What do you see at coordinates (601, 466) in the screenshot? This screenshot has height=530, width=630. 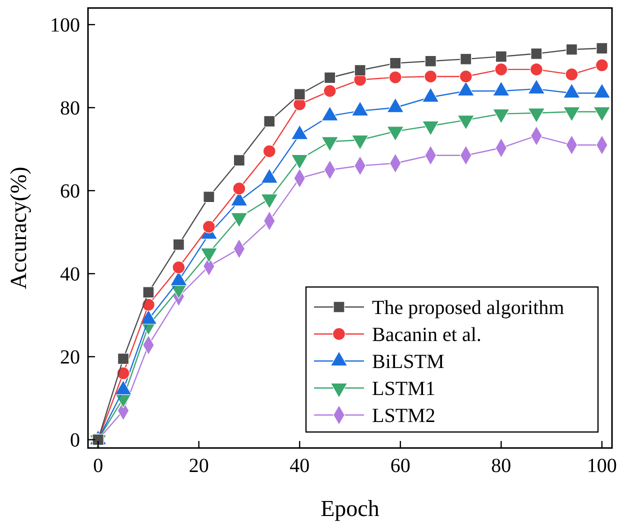 I see `x-tick-label: 100` at bounding box center [601, 466].